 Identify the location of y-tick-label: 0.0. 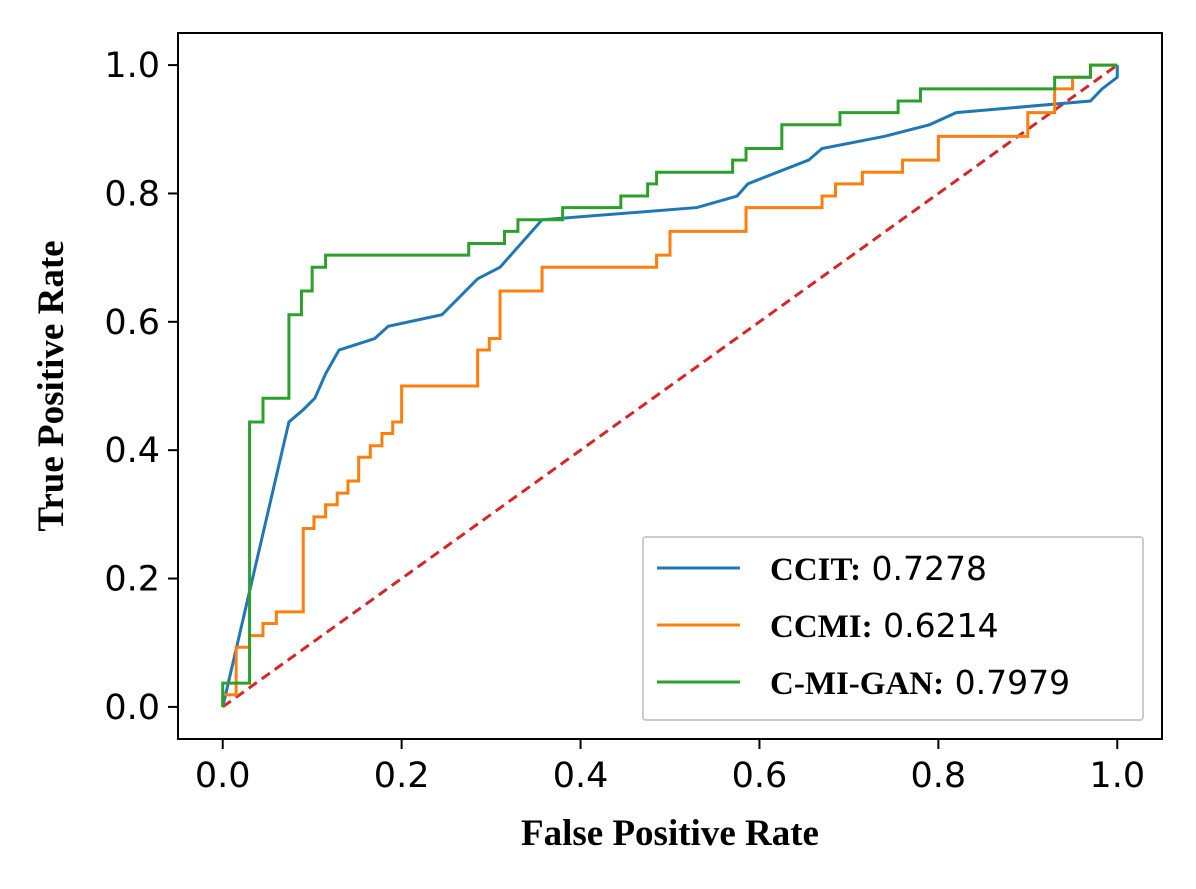
(132, 708).